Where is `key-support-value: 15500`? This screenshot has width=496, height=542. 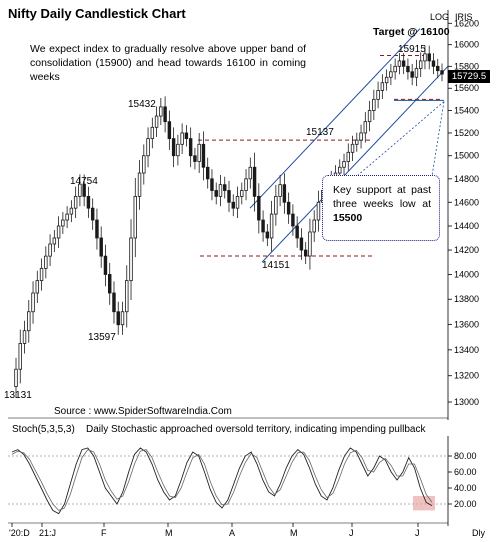 key-support-value: 15500 is located at coordinates (348, 218).